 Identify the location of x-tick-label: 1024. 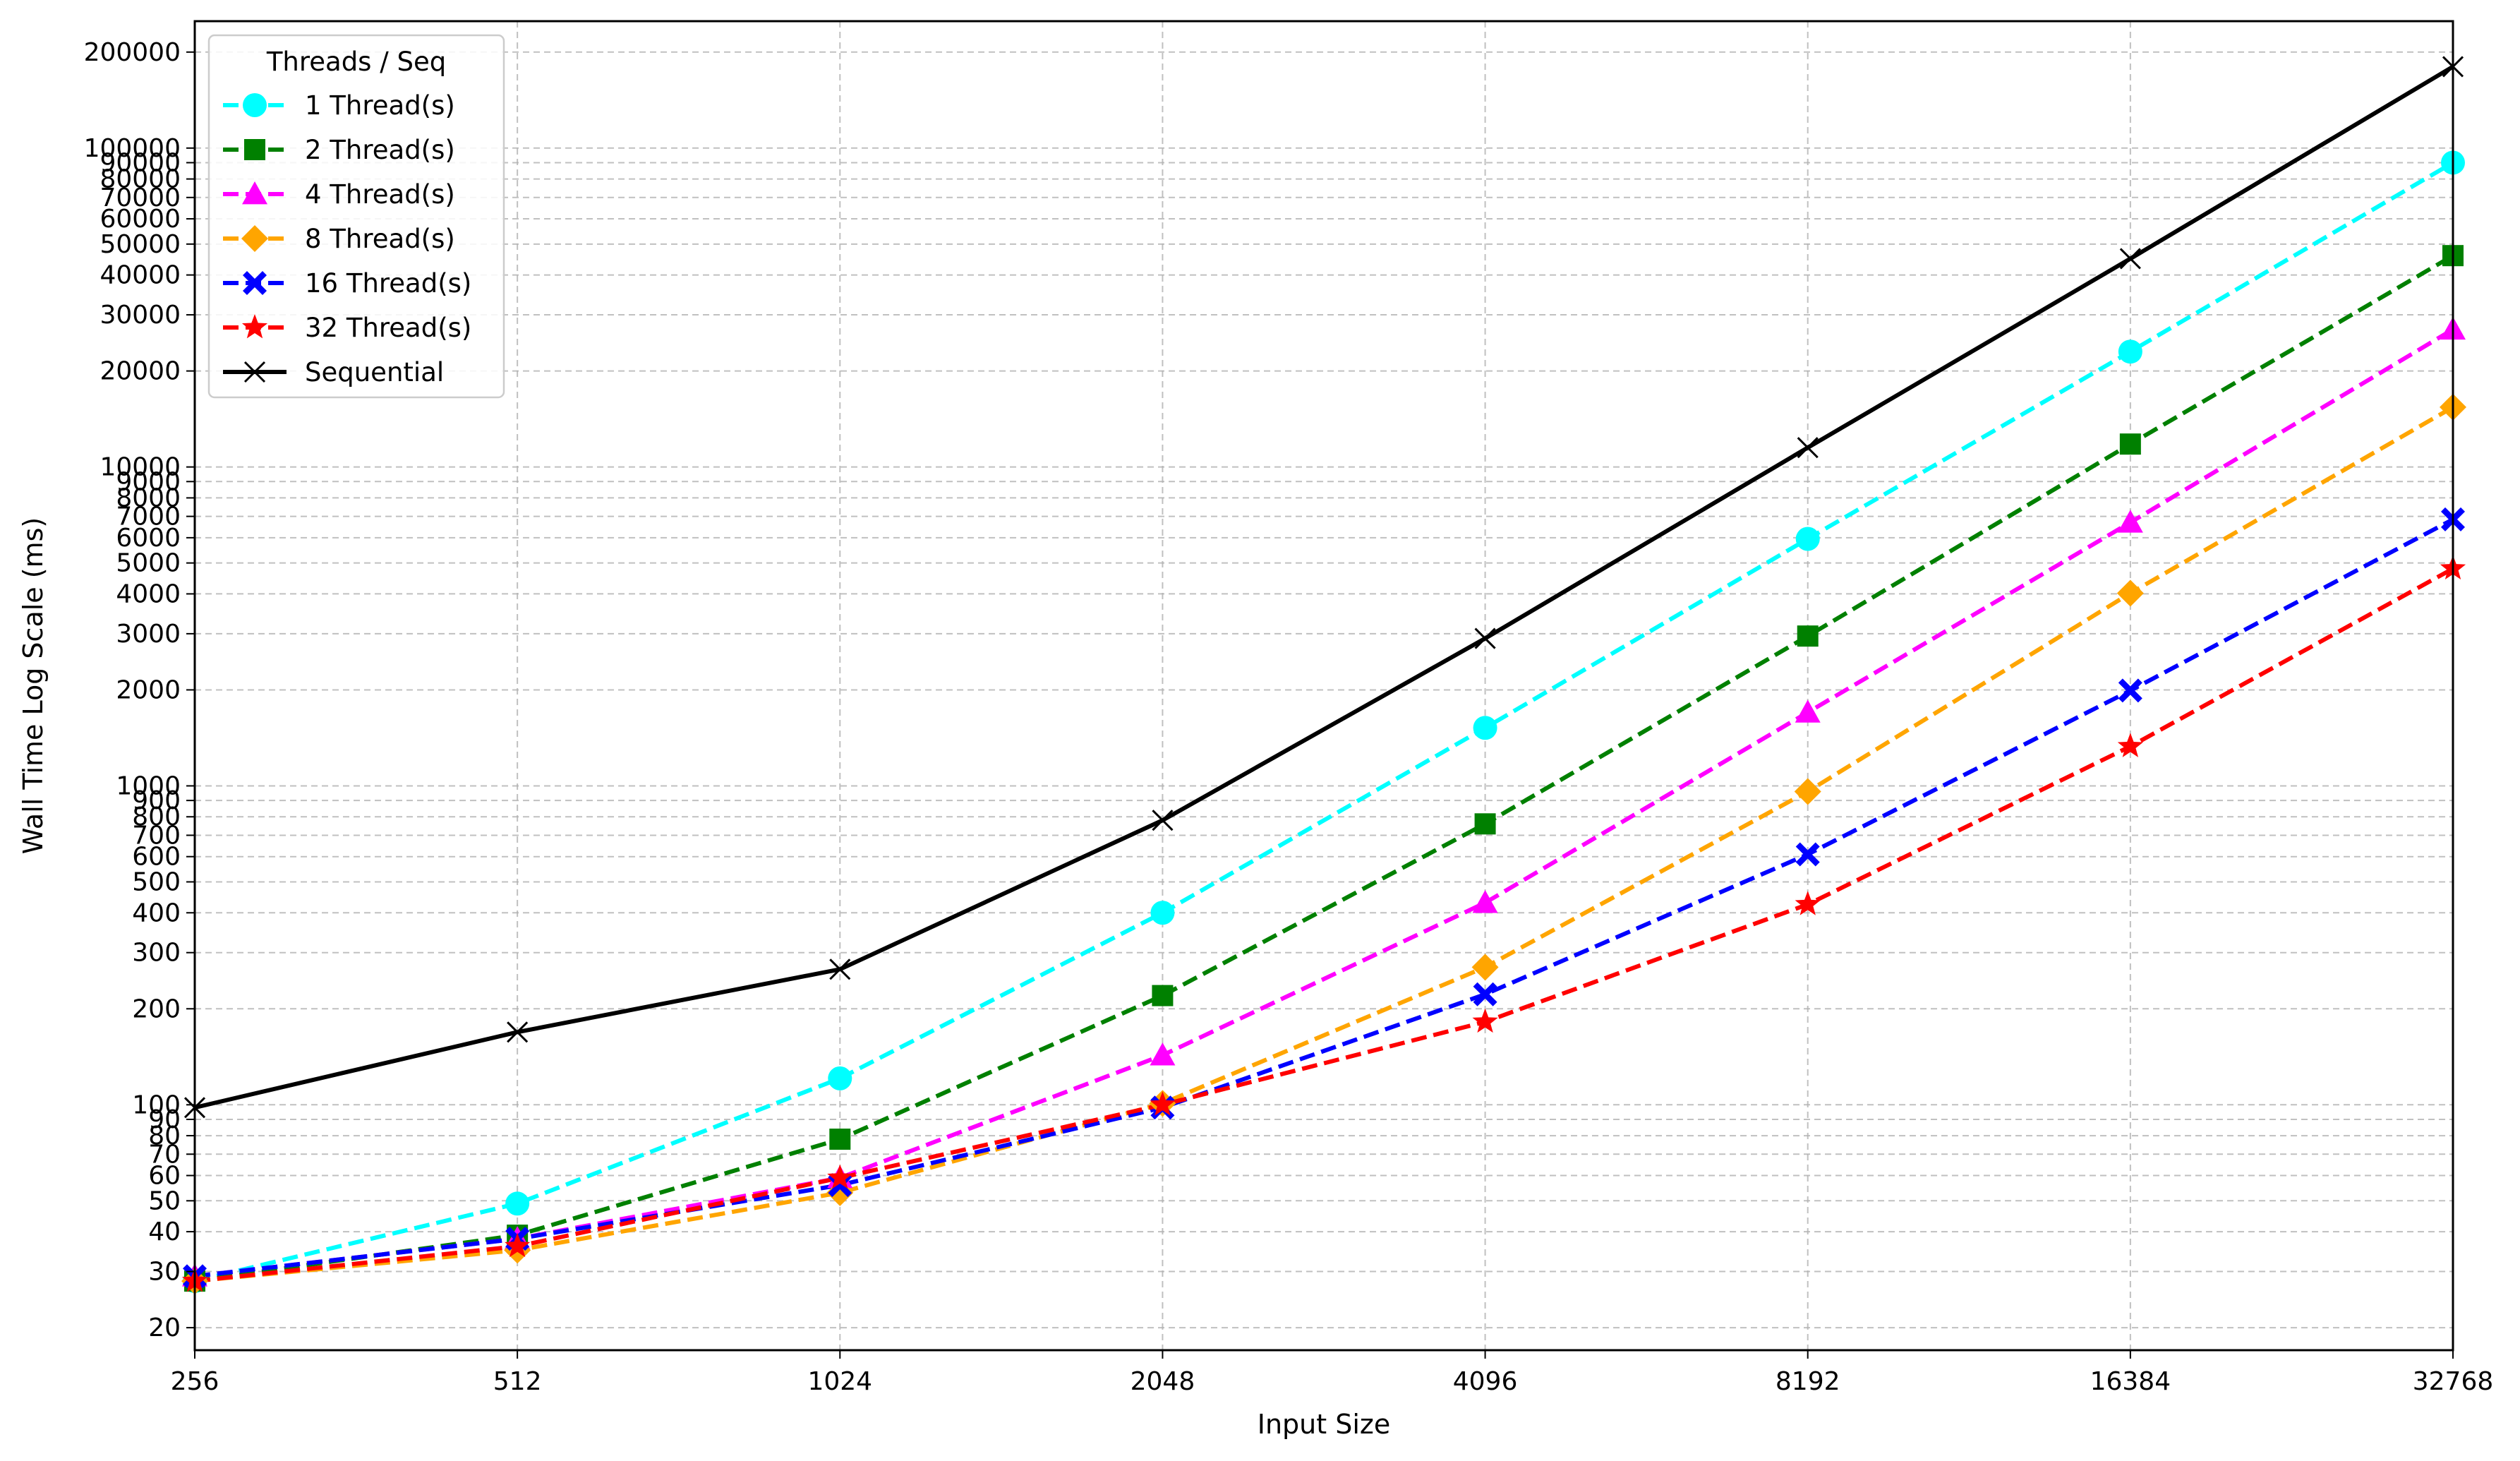
(839, 1381).